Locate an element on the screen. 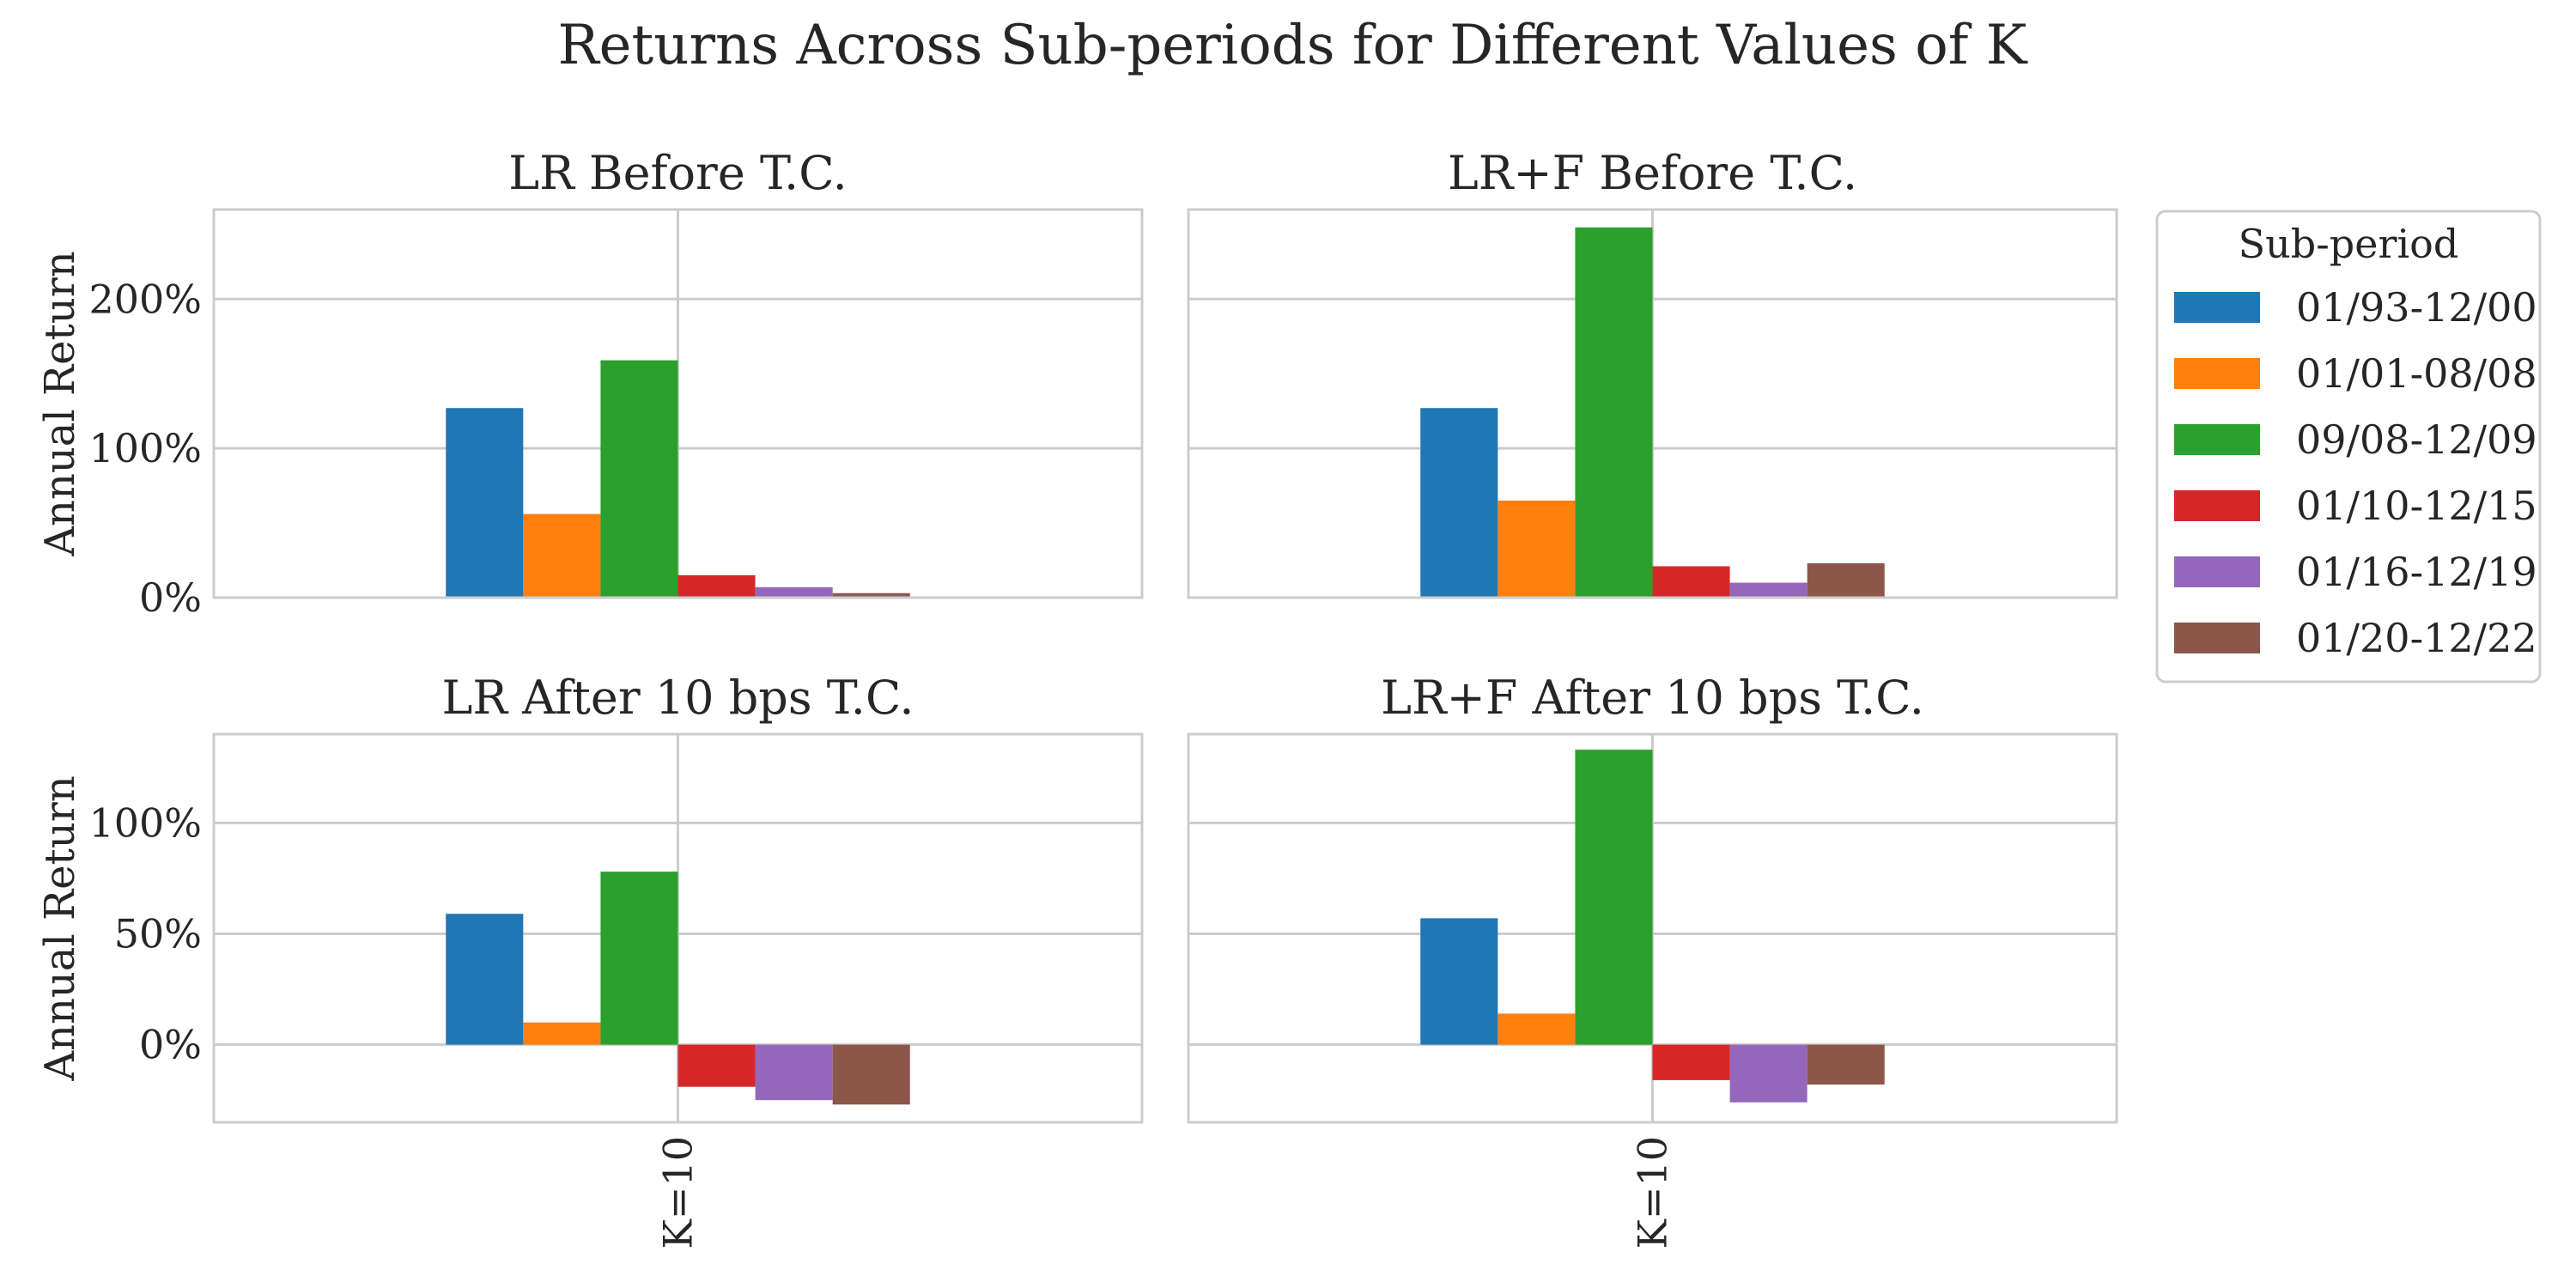  chart-panel-2: LR+F Before T.C. is located at coordinates (1653, 372).